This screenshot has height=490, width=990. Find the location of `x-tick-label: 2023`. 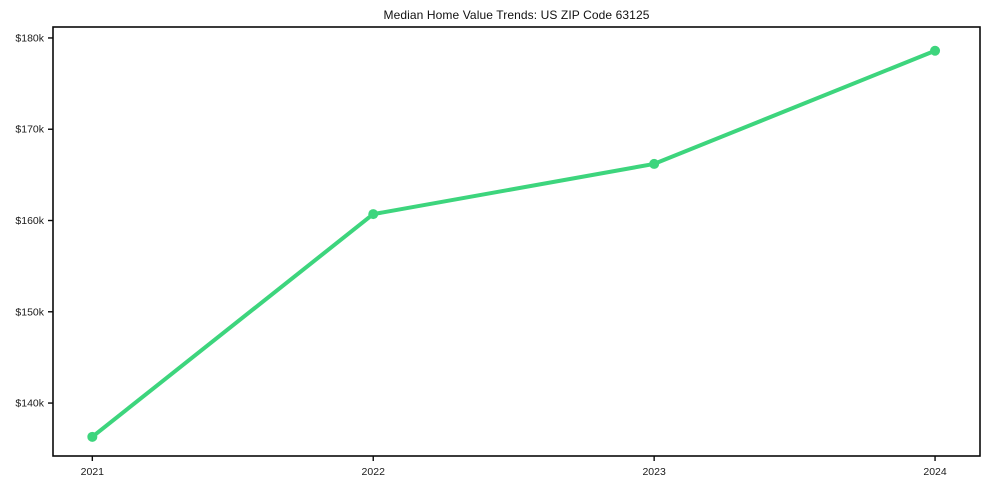

x-tick-label: 2023 is located at coordinates (654, 472).